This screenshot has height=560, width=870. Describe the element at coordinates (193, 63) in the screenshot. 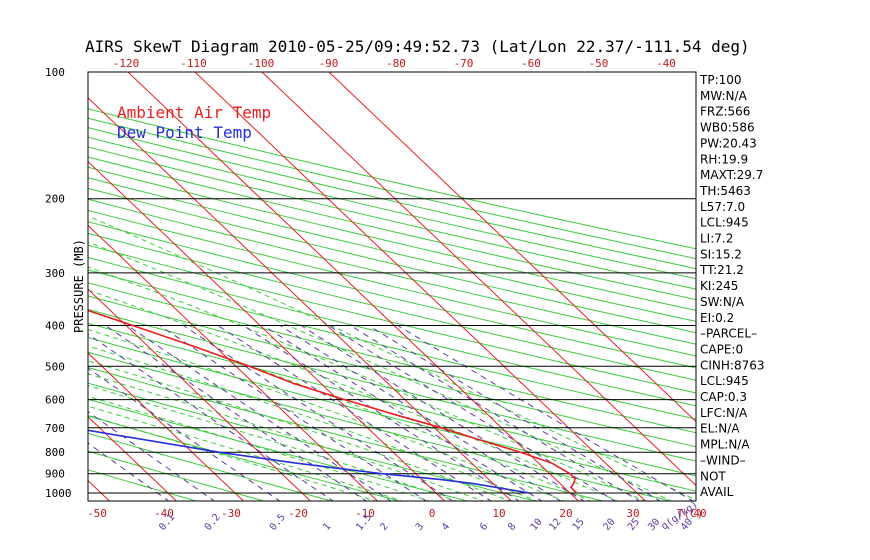

I see `top-temp-tick-label: -110` at that location.